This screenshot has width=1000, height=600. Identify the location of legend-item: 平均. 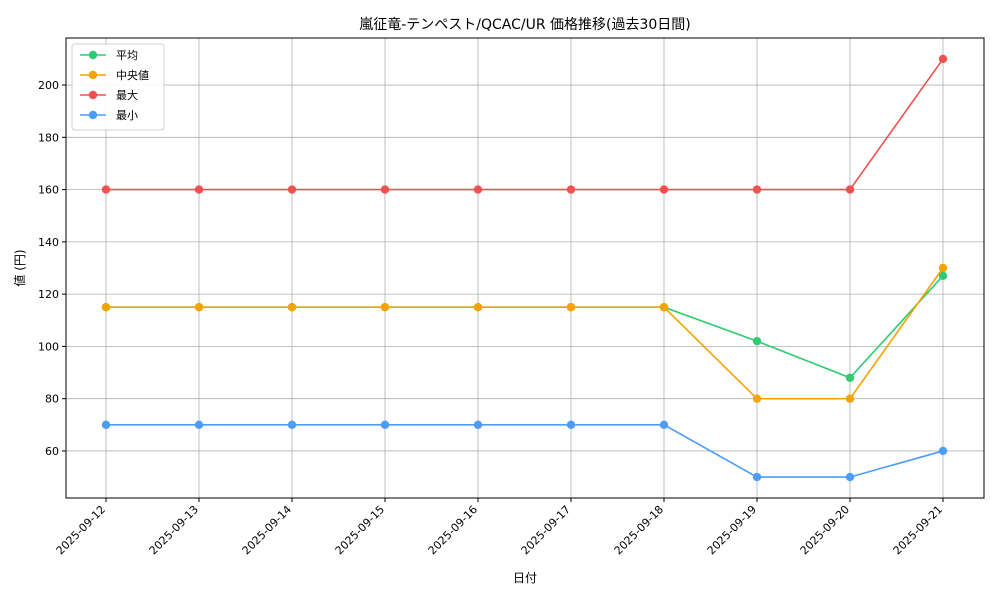
(109, 55).